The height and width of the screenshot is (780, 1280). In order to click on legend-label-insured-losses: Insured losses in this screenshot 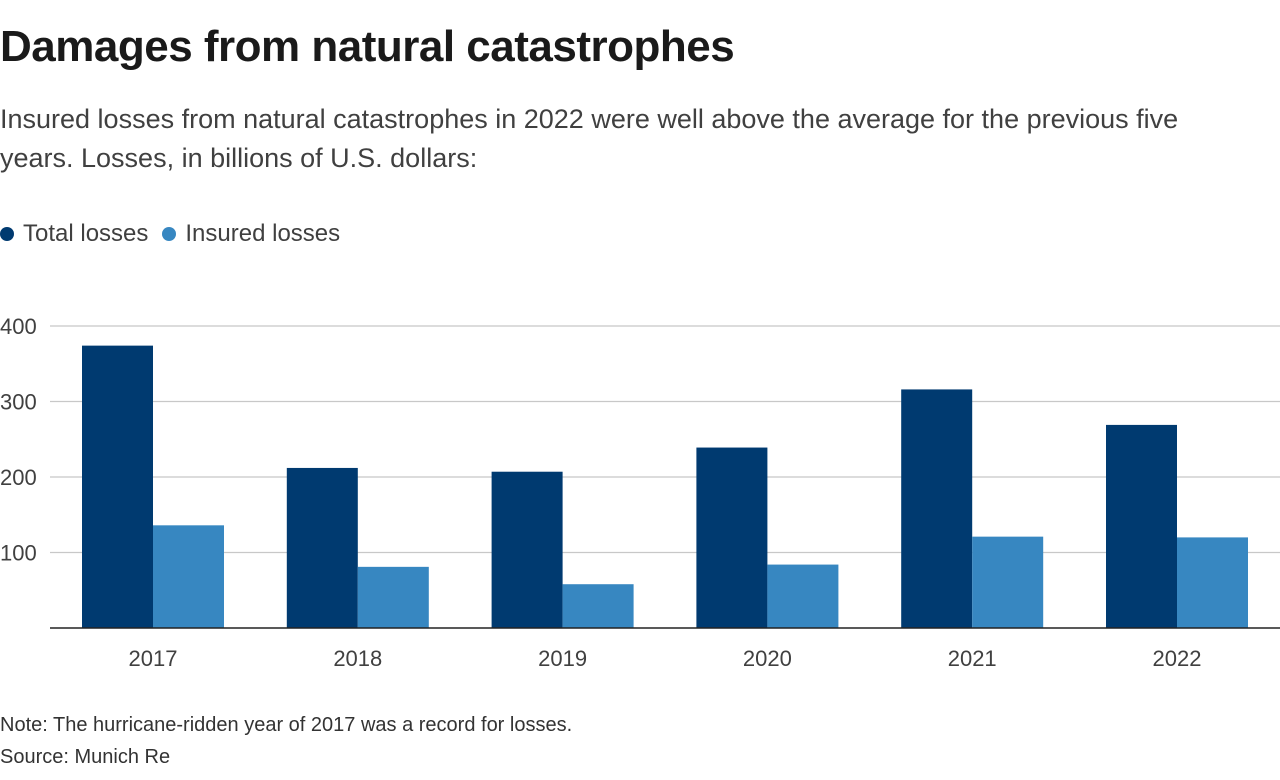, I will do `click(263, 233)`.